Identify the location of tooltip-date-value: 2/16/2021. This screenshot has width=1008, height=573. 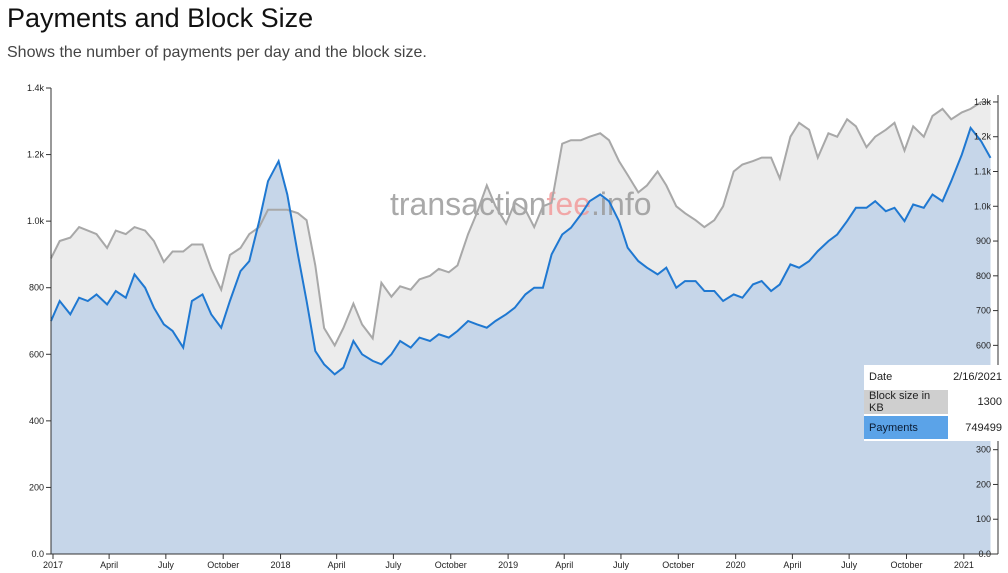
(977, 377).